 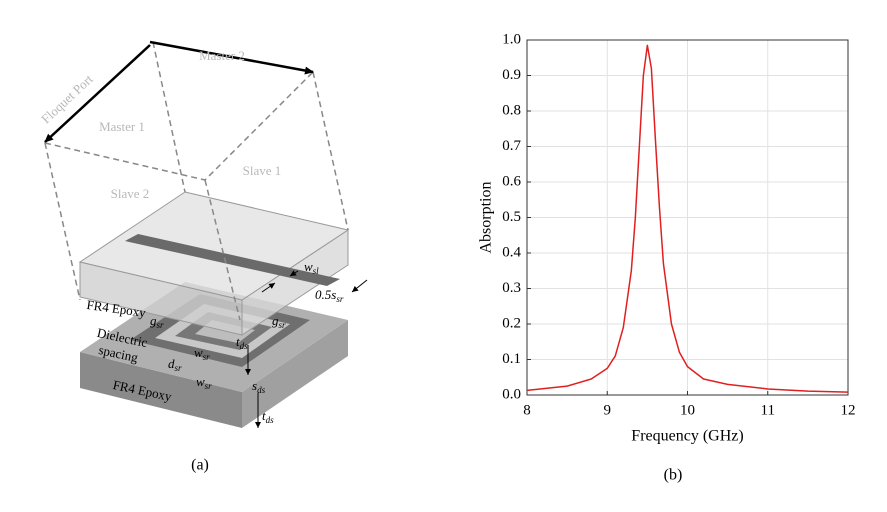 I want to click on dimension-symbol: d, so click(x=171, y=363).